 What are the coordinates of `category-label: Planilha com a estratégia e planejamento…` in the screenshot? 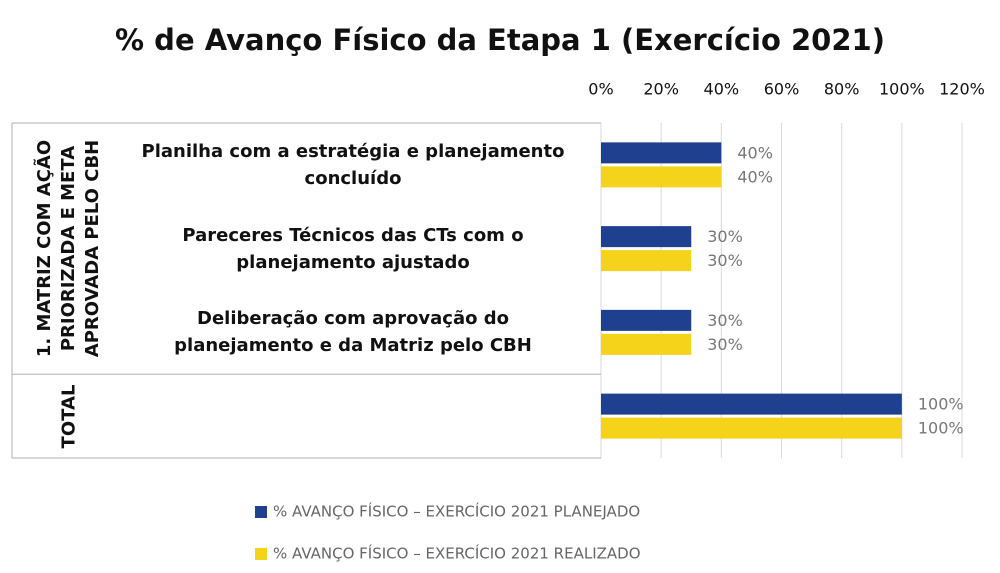 It's located at (353, 164).